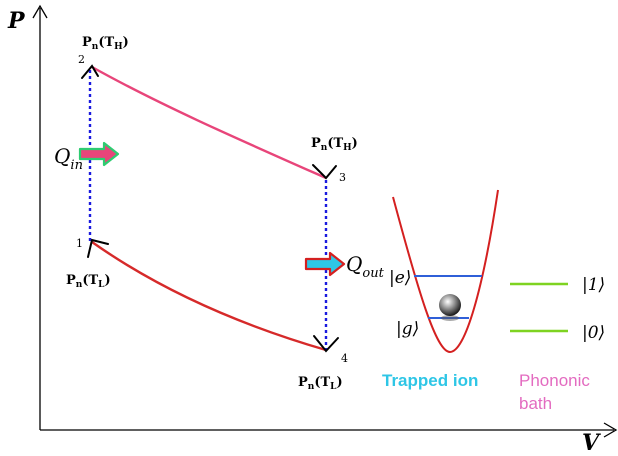 The width and height of the screenshot is (618, 456). What do you see at coordinates (593, 285) in the screenshot?
I see `bath-state-1-label: |1⟩` at bounding box center [593, 285].